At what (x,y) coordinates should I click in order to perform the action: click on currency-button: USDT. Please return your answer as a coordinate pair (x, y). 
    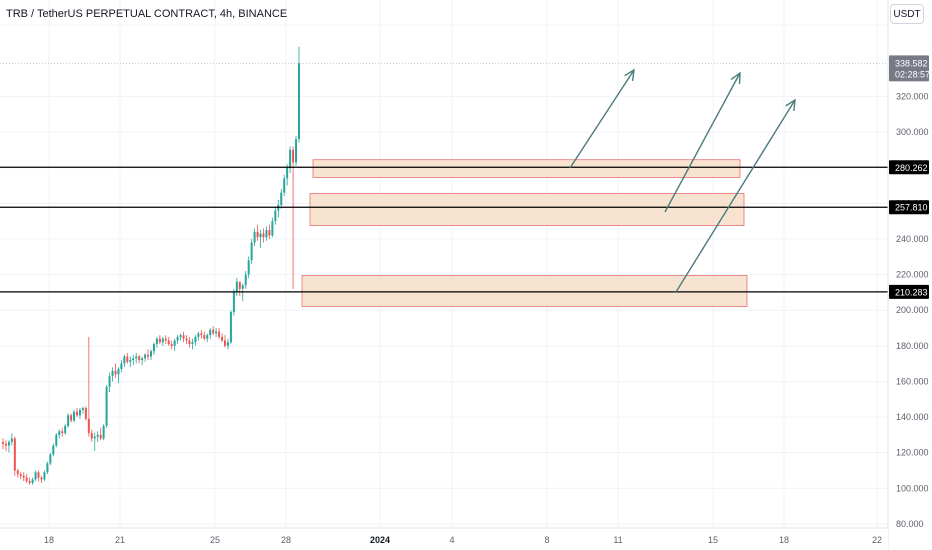
    Looking at the image, I should click on (907, 14).